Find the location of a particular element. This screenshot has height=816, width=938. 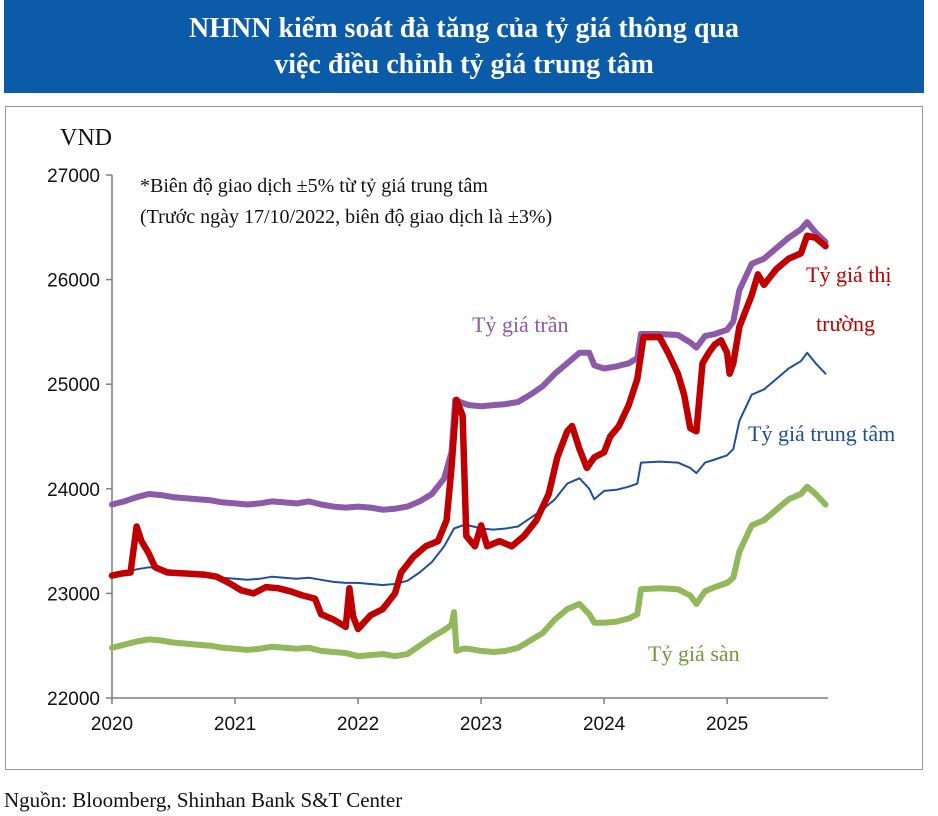

x-tick-label: 2024 is located at coordinates (604, 724).